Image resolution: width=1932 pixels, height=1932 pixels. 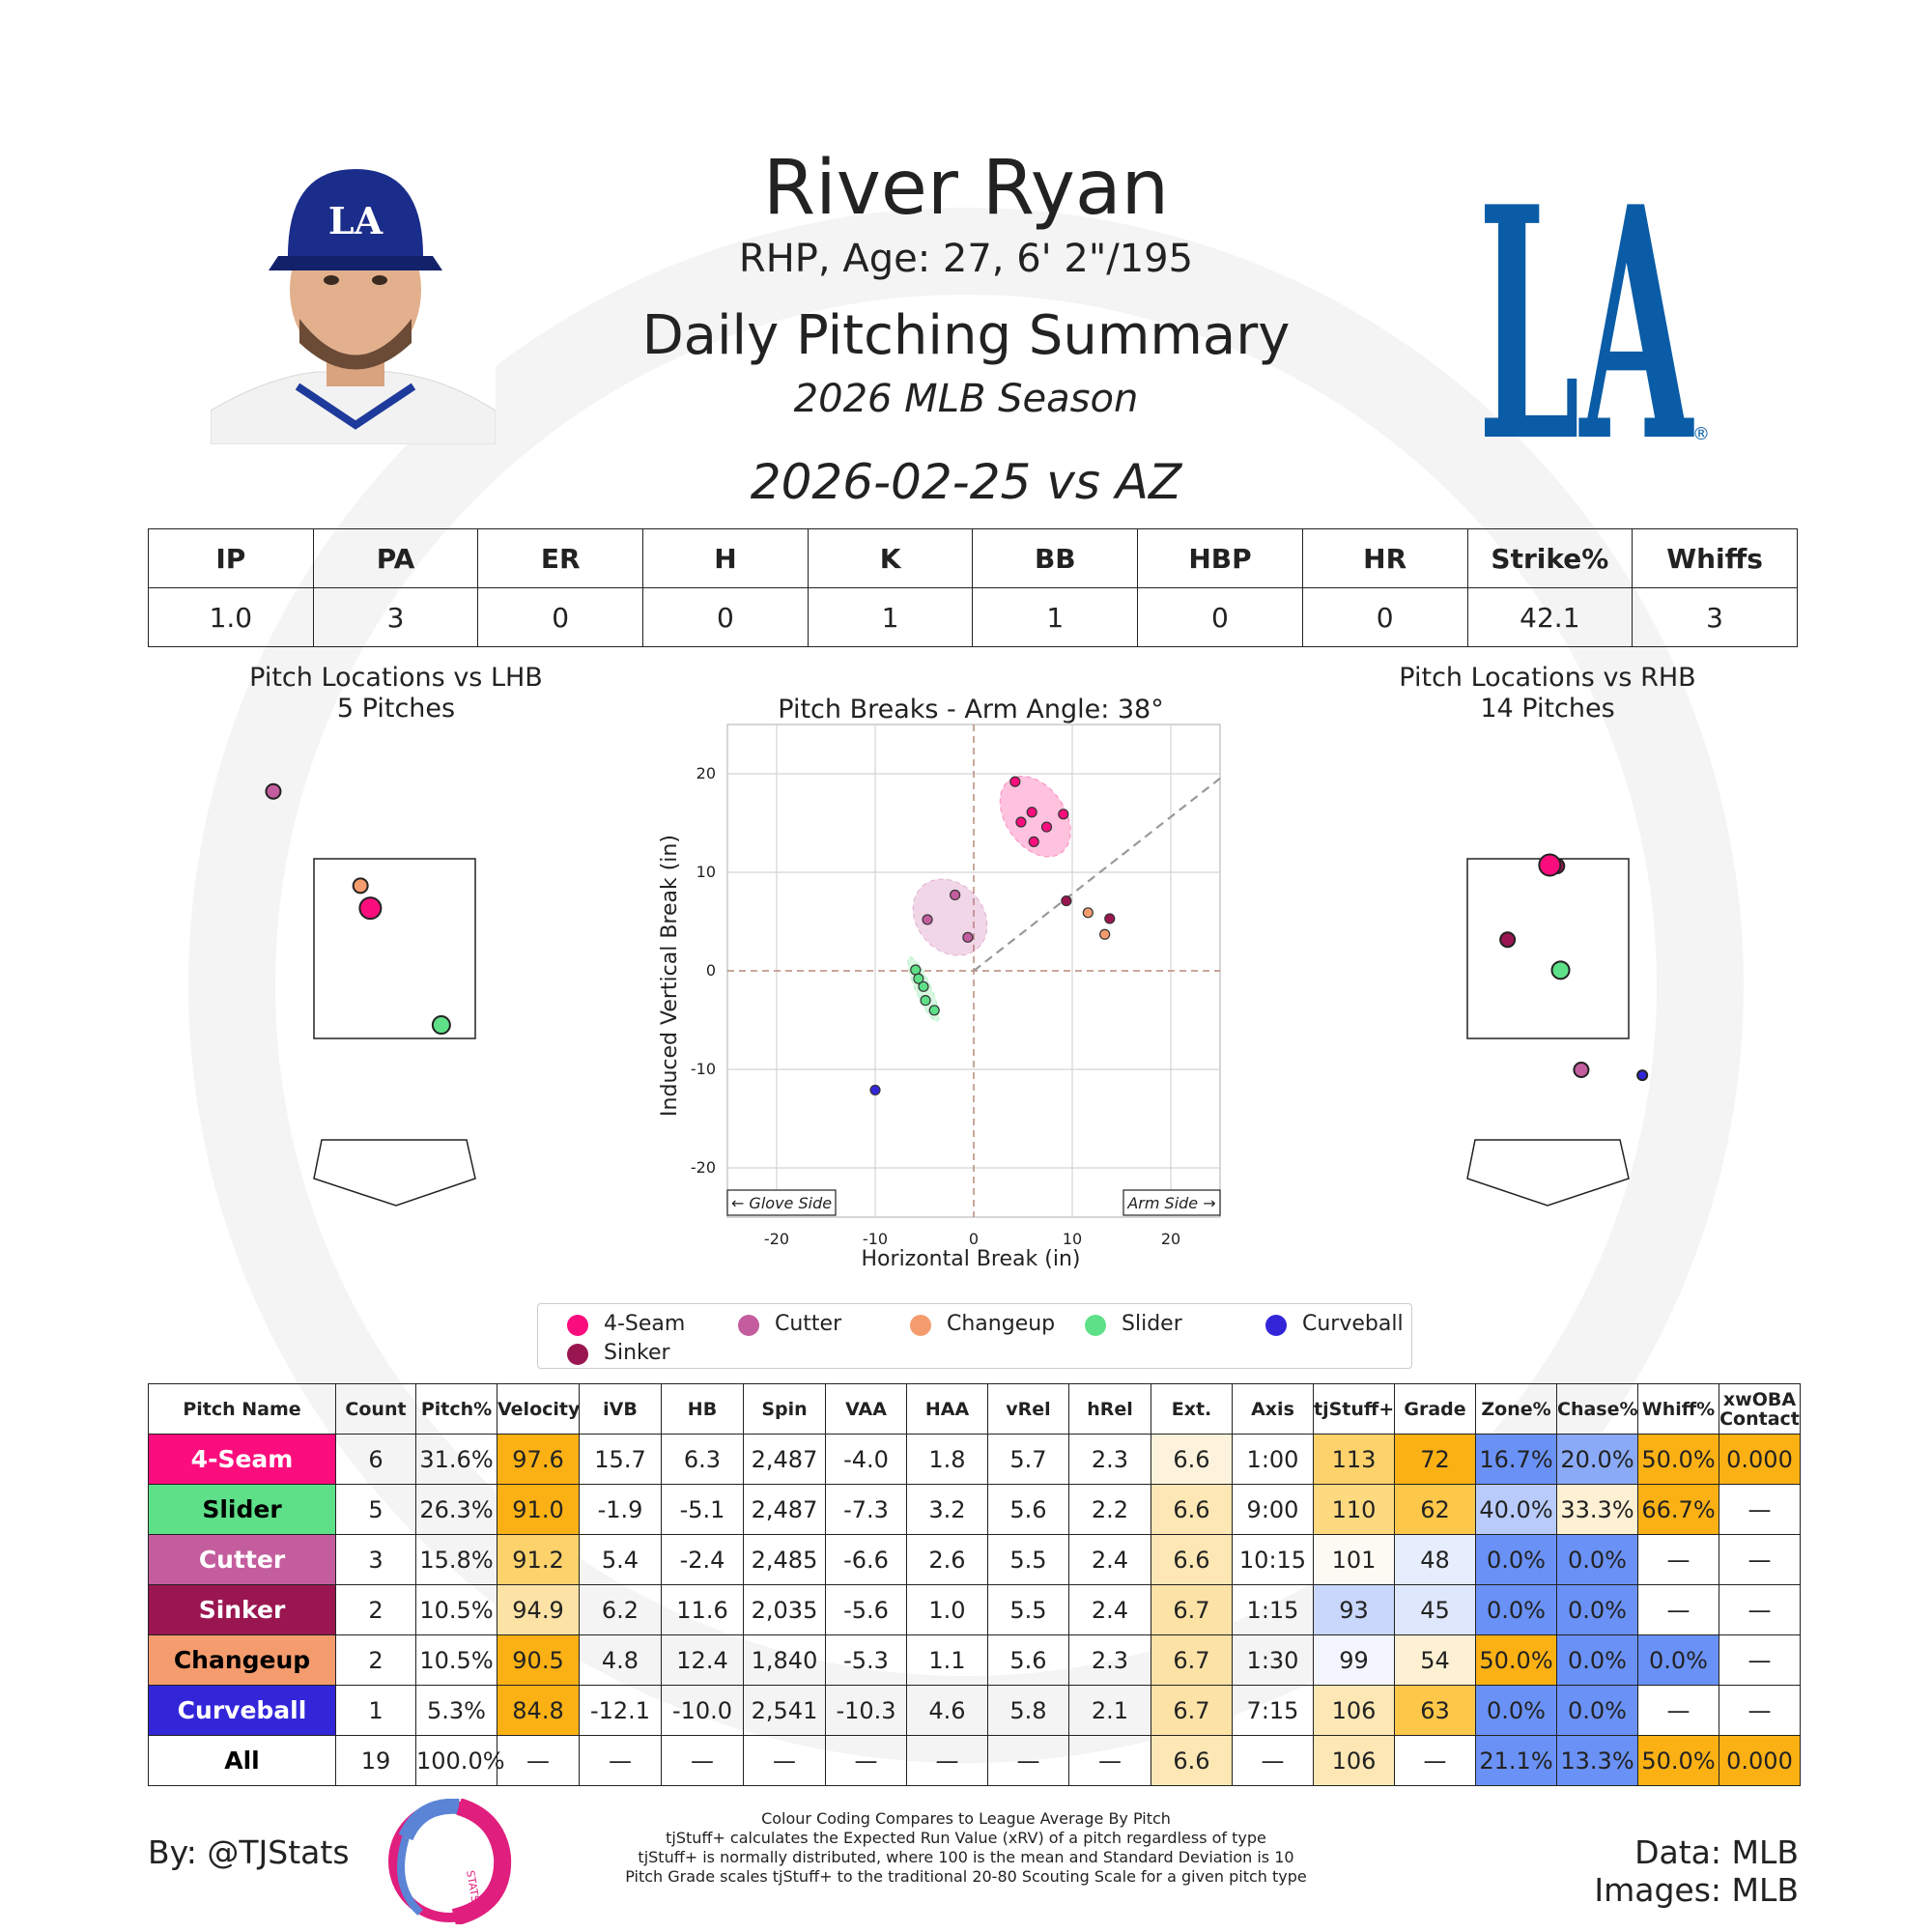 I want to click on pitch-table-cell: 99, so click(x=1354, y=1660).